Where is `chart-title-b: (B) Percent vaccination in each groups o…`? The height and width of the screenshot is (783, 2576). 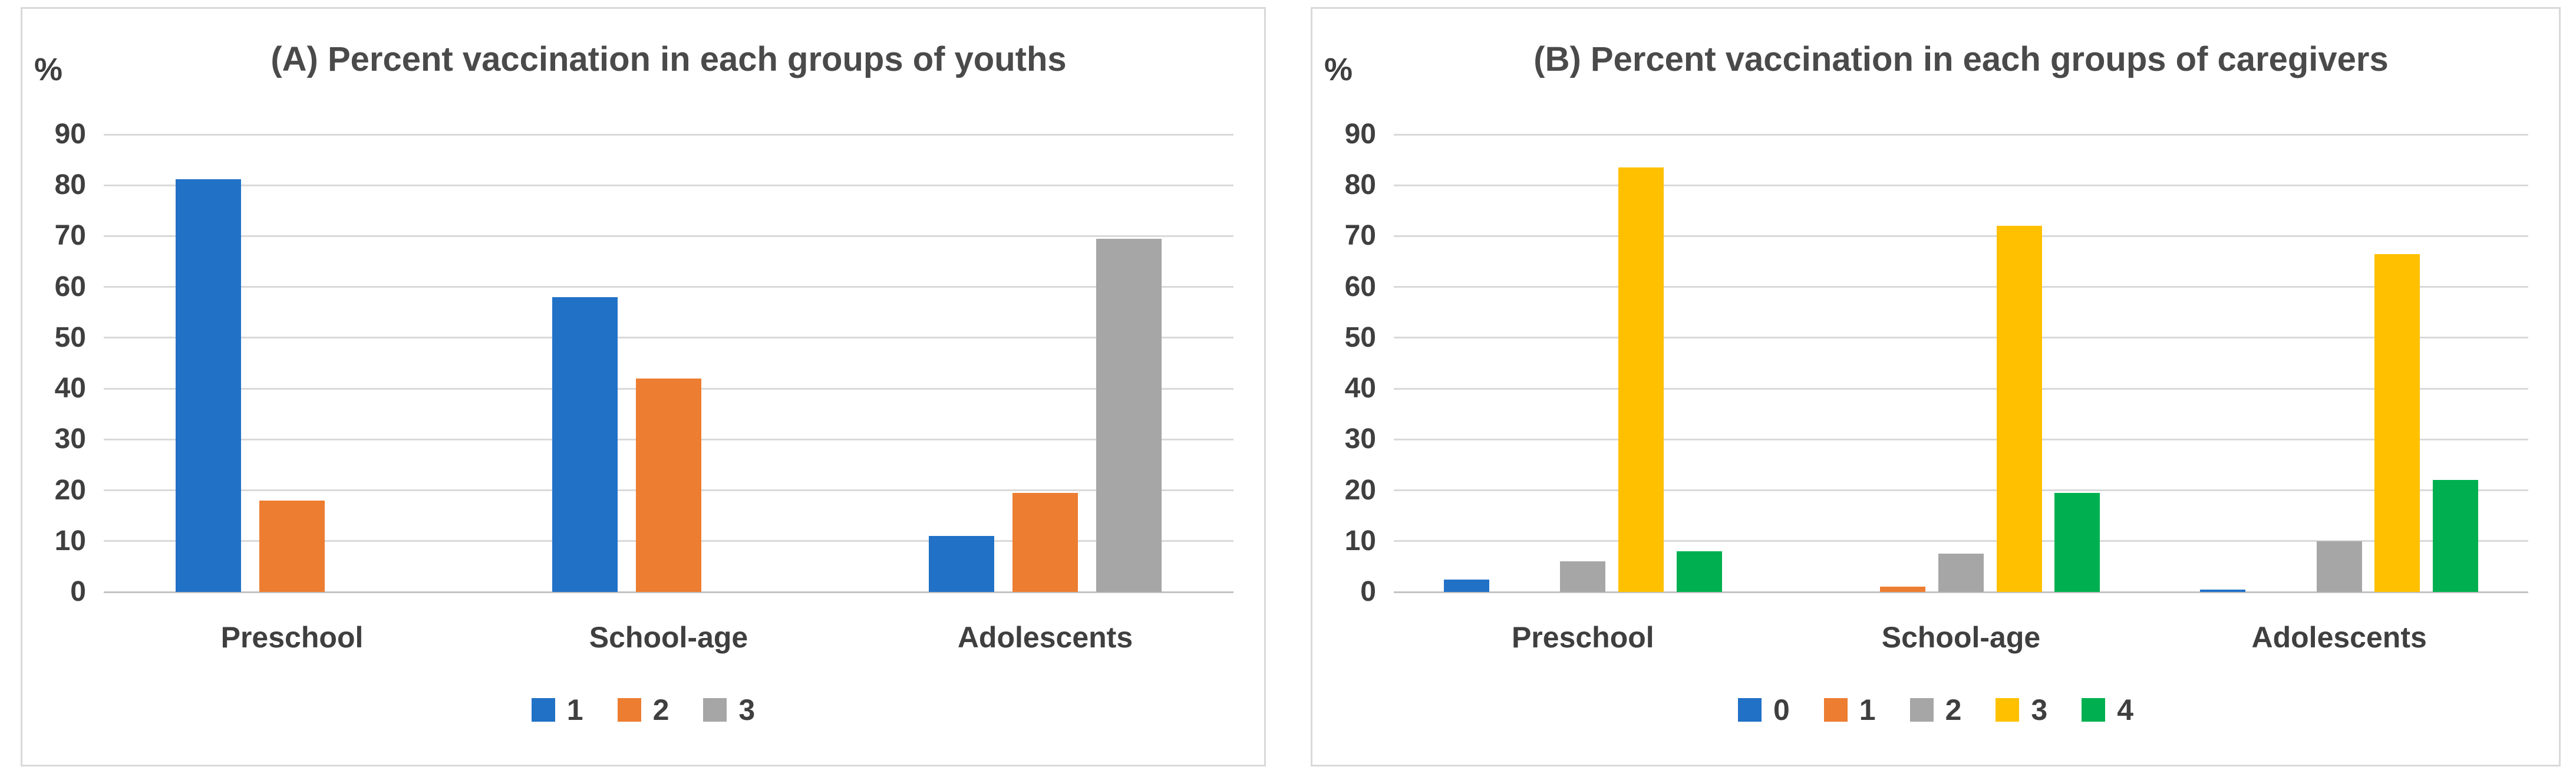
chart-title-b: (B) Percent vaccination in each groups o… is located at coordinates (1961, 59).